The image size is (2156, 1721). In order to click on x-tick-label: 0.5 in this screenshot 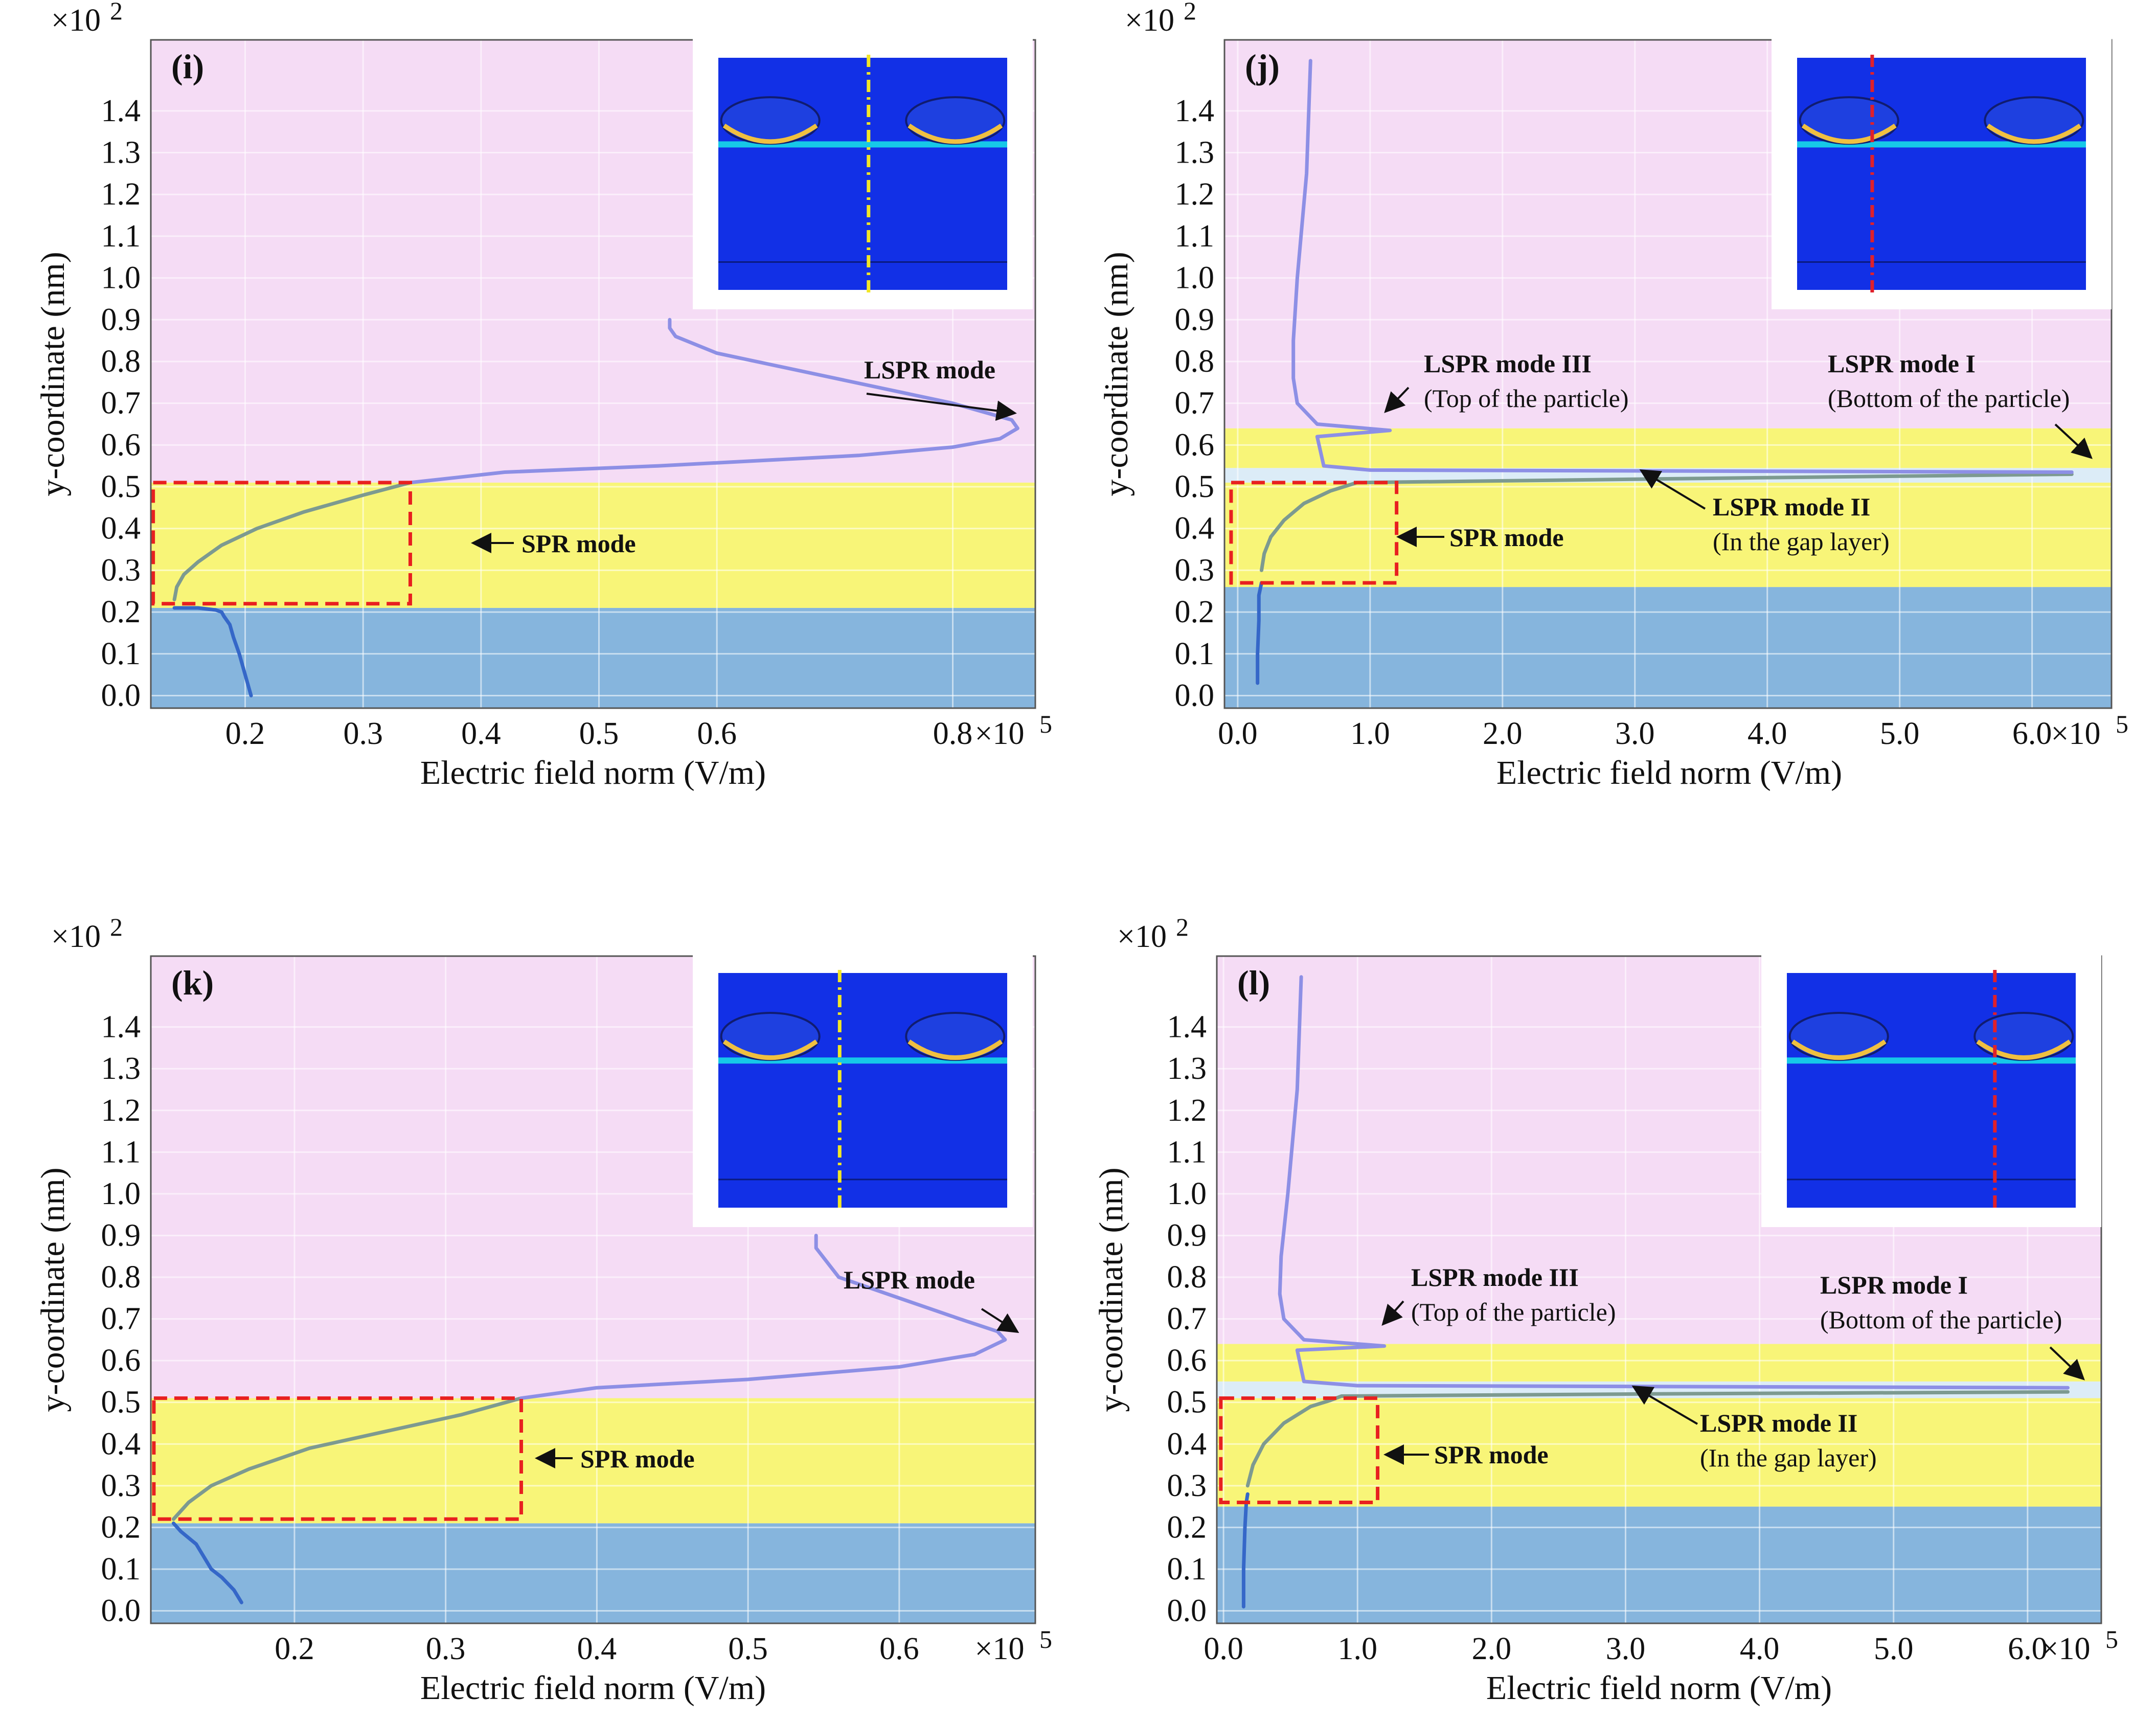, I will do `click(599, 734)`.